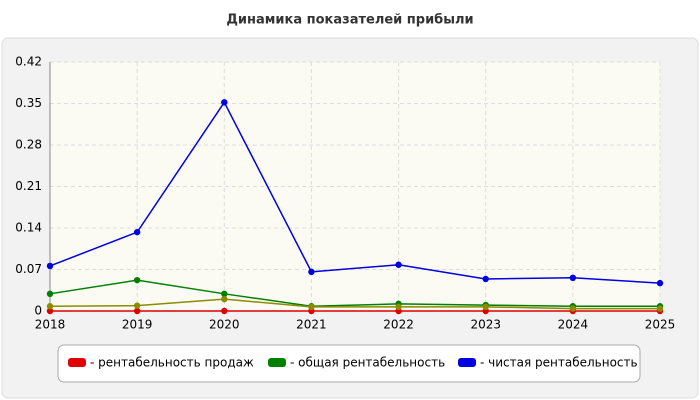  Describe the element at coordinates (50, 325) in the screenshot. I see `x-tick-label: 2018` at that location.